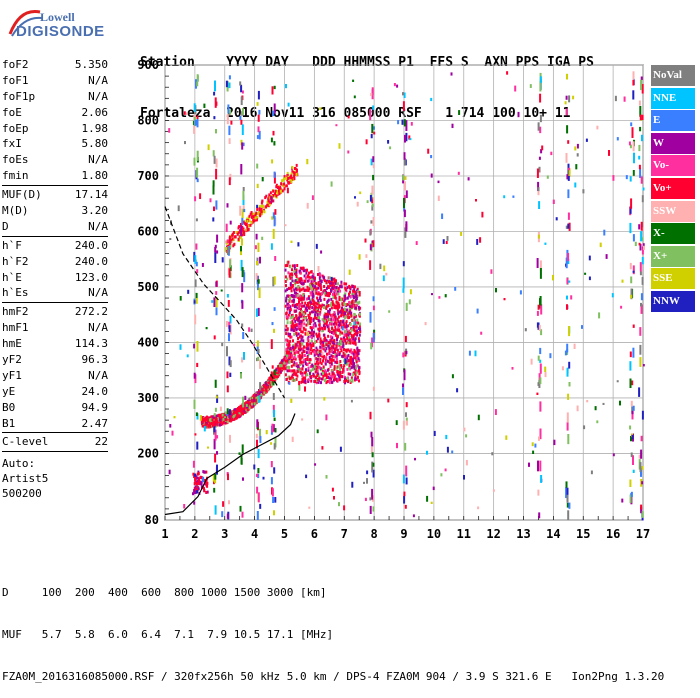 This screenshot has height=698, width=700. Describe the element at coordinates (55, 433) in the screenshot. I see `param-separator` at that location.